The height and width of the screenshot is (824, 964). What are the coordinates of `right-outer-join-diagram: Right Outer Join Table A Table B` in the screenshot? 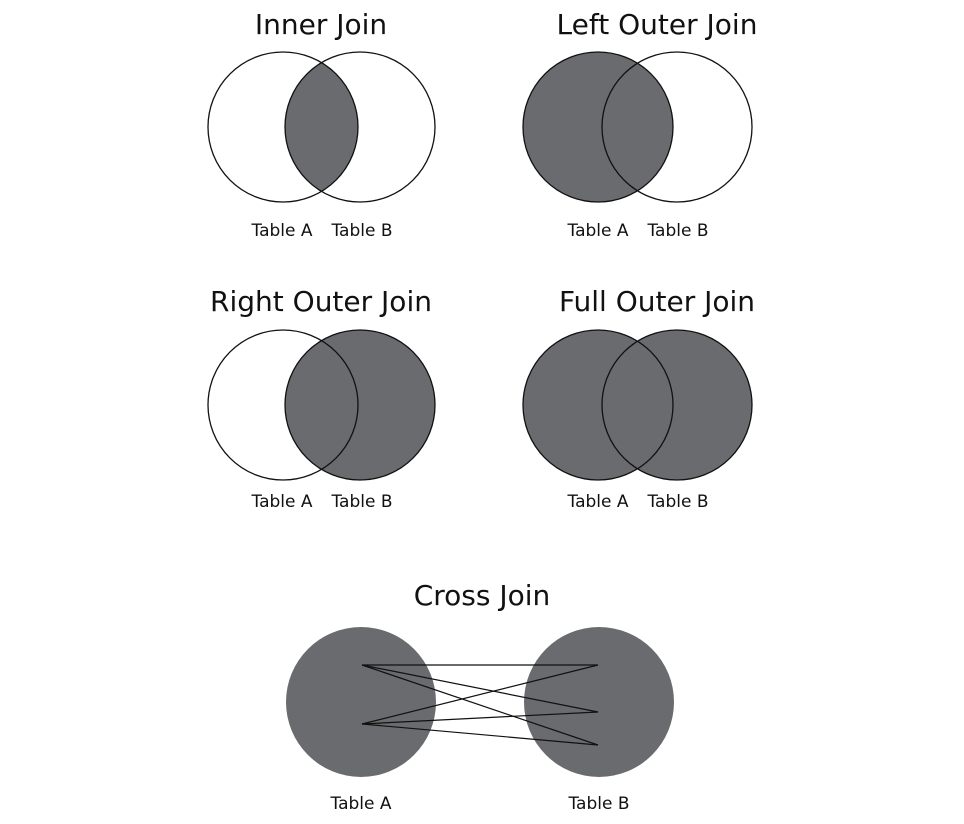 It's located at (321, 398).